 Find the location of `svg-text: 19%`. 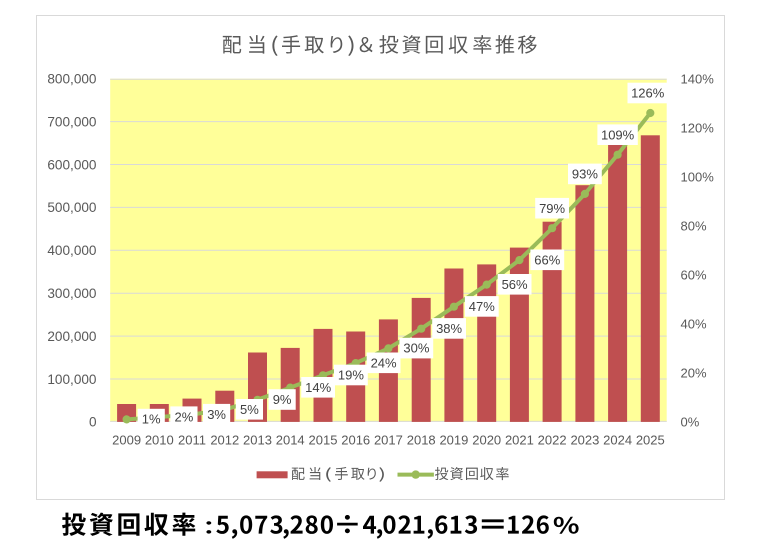

svg-text: 19% is located at coordinates (351, 375).